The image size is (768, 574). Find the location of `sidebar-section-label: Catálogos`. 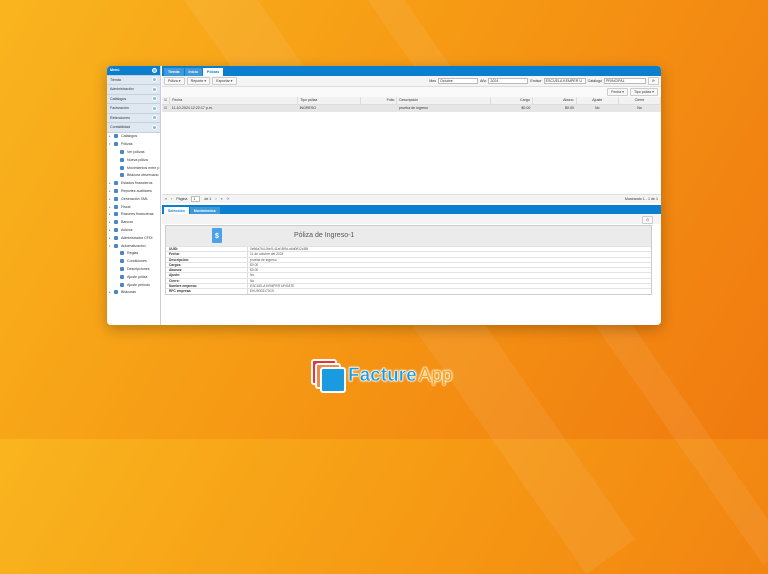

sidebar-section-label: Catálogos is located at coordinates (118, 98).